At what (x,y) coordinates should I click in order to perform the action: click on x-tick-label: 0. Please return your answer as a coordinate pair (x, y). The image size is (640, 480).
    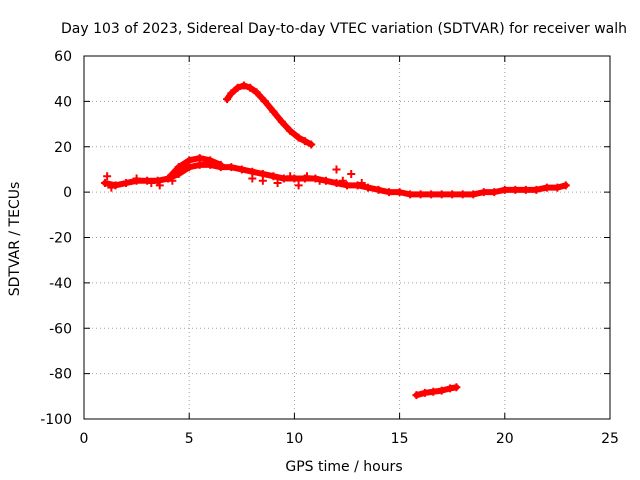
    Looking at the image, I should click on (84, 439).